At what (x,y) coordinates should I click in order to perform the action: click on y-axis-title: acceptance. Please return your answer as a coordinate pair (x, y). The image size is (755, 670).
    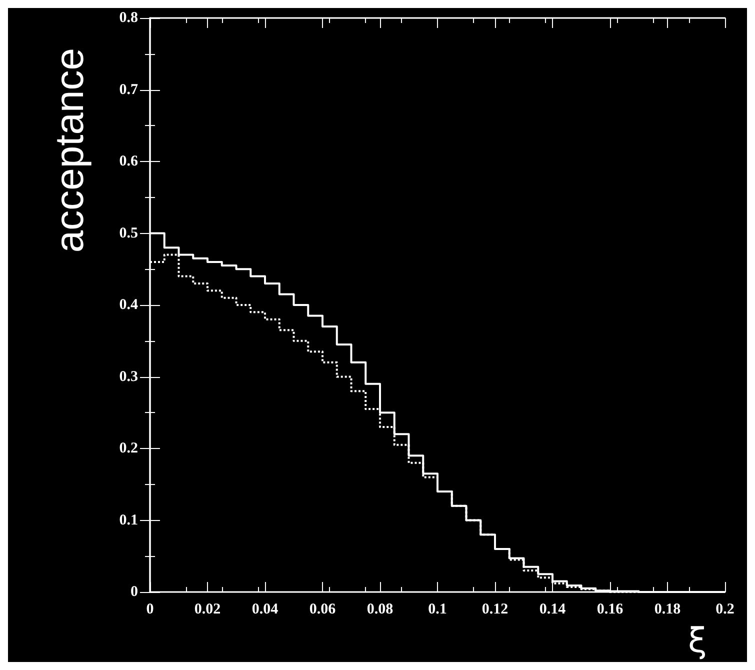
    Looking at the image, I should click on (70, 150).